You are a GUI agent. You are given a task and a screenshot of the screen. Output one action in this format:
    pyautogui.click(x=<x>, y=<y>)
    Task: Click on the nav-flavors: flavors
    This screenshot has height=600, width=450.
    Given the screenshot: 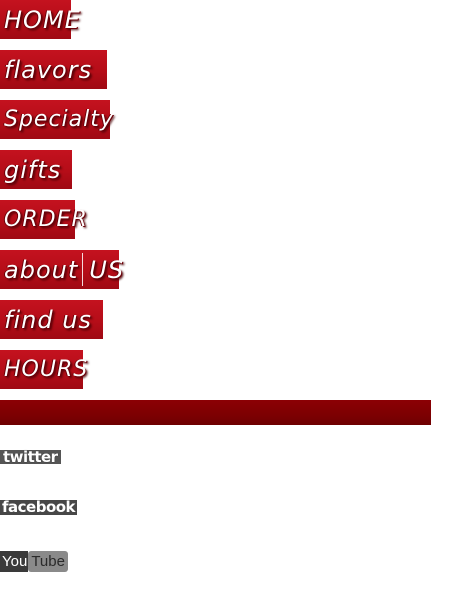 What is the action you would take?
    pyautogui.click(x=53, y=69)
    